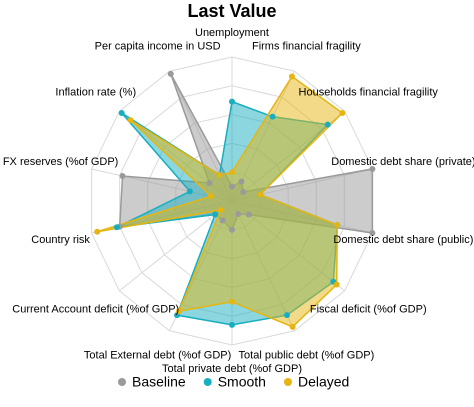 The height and width of the screenshot is (407, 474). Describe the element at coordinates (307, 355) in the screenshot. I see `axis-label: Total public debt (%of GDP)` at that location.